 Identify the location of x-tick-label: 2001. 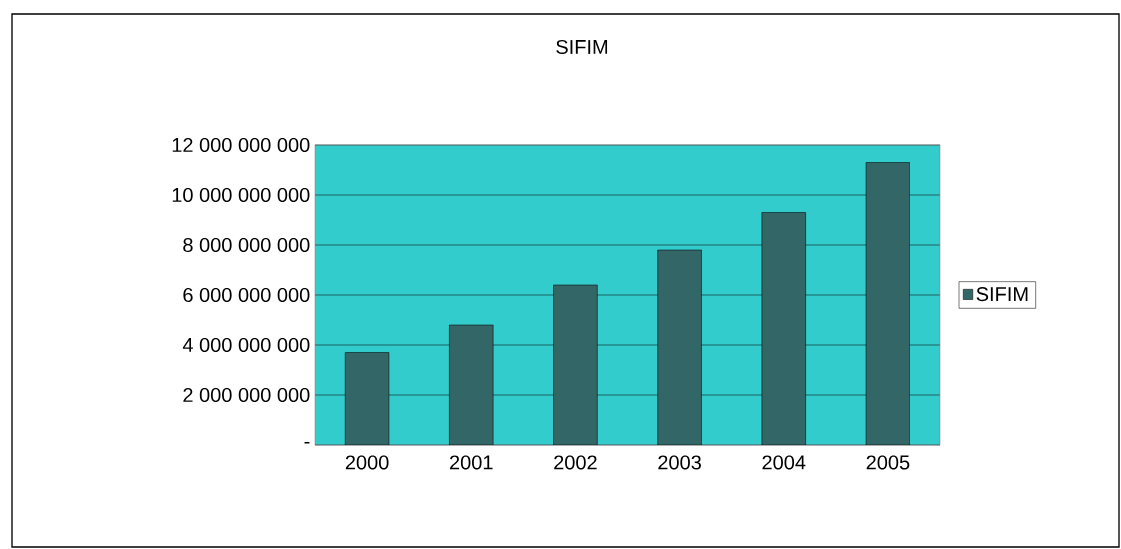
(471, 462).